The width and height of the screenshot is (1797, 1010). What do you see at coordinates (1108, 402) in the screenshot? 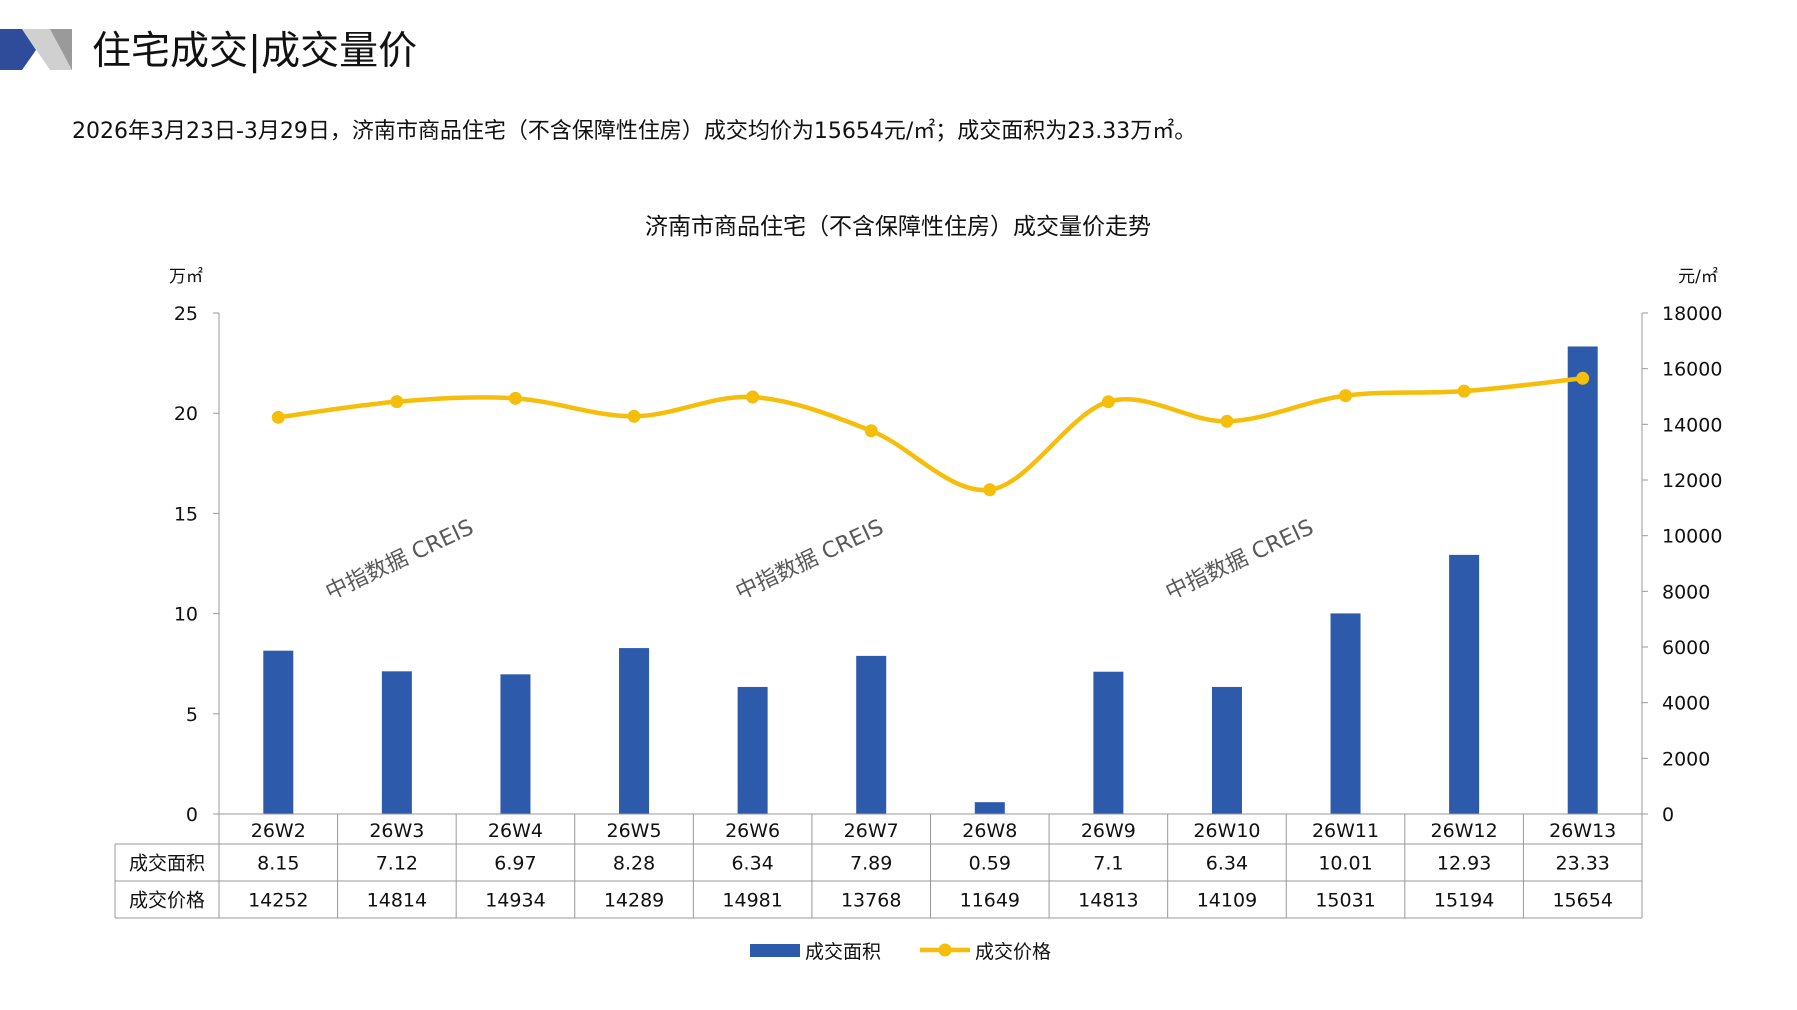
I see `price-point-26W9` at bounding box center [1108, 402].